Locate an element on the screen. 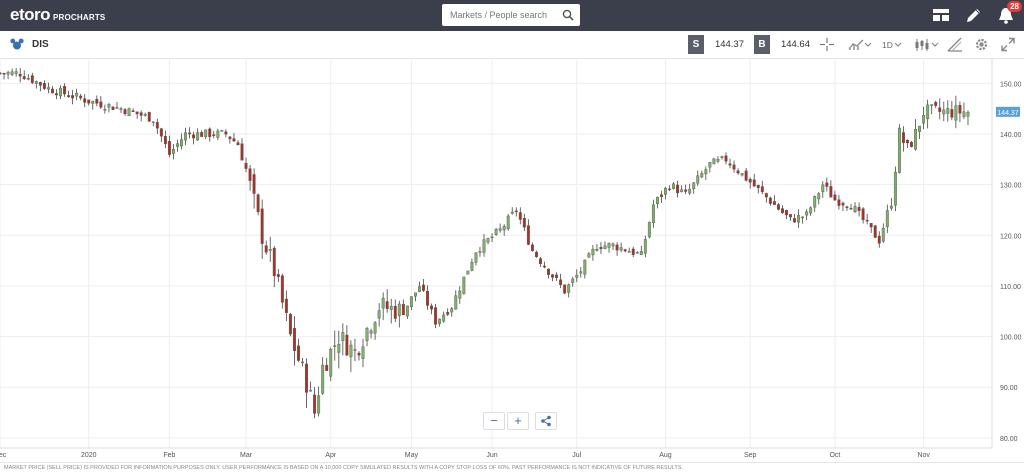 Image resolution: width=1024 pixels, height=475 pixels. drawing-tools-icon is located at coordinates (955, 44).